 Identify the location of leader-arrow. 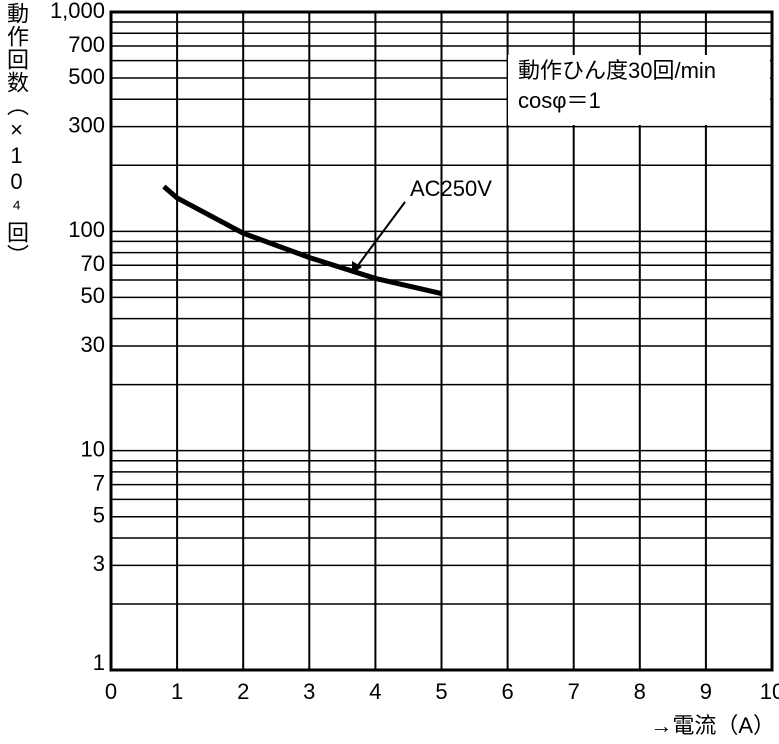
(357, 267).